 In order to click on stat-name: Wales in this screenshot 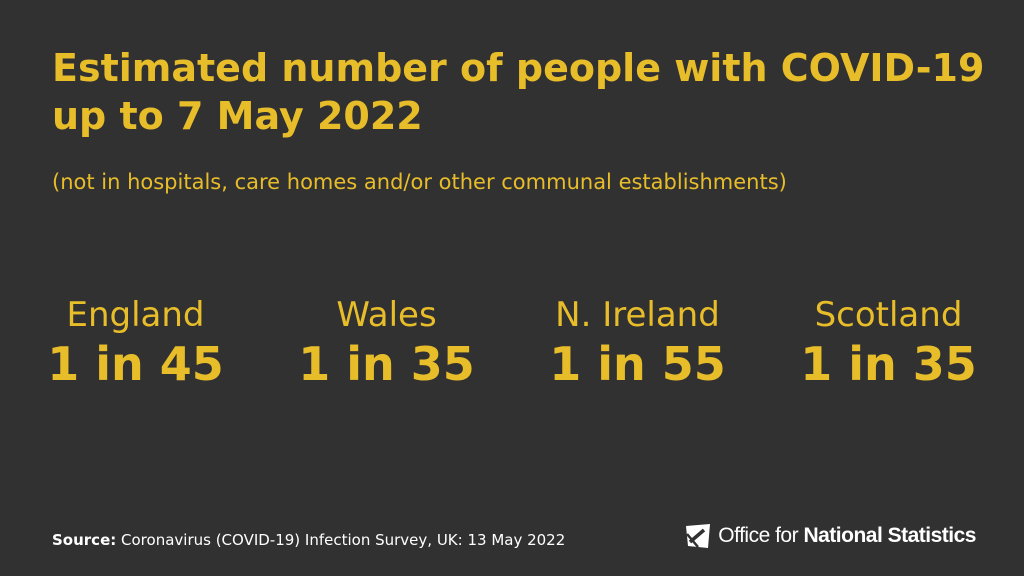, I will do `click(386, 315)`.